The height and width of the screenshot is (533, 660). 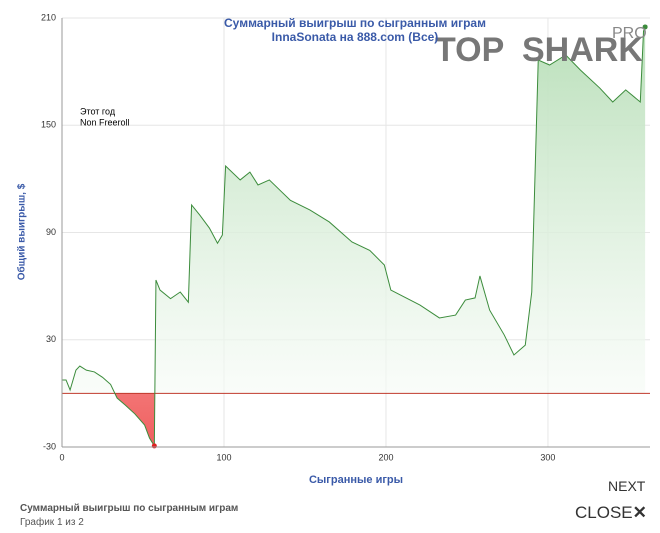 I want to click on logo-text: TOP, so click(x=469, y=50).